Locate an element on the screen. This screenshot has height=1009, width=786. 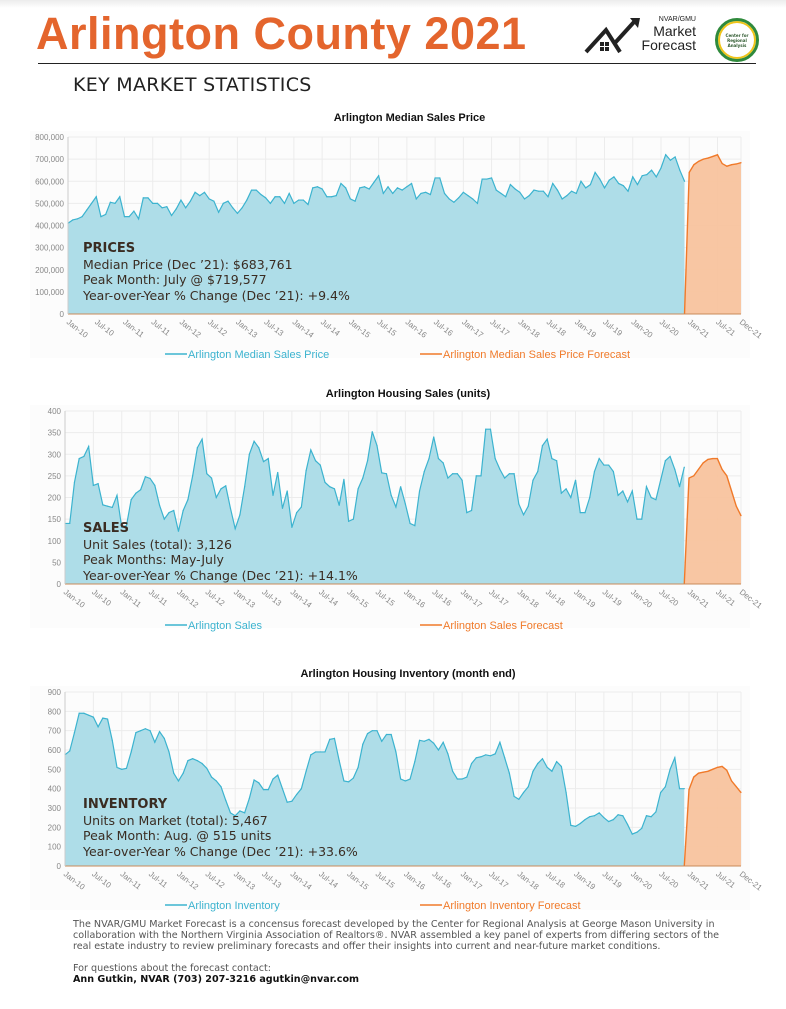
top-bar is located at coordinates (393, 4).